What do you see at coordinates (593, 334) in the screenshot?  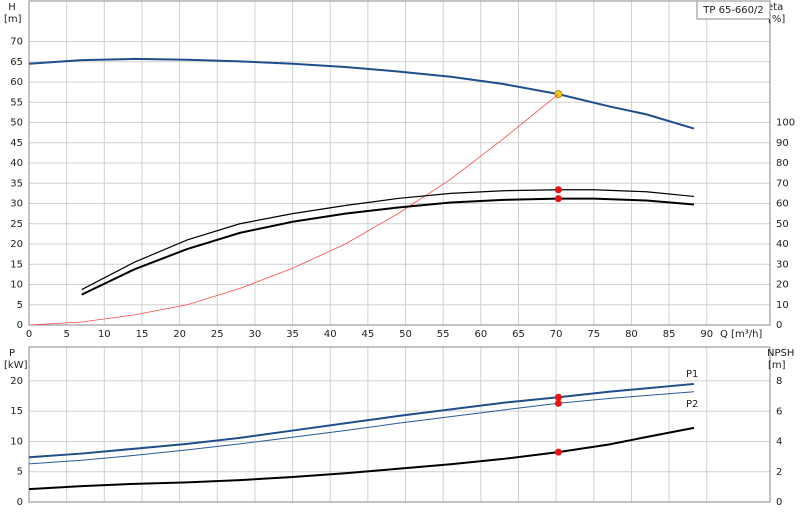 I see `x-tick-label: 75` at bounding box center [593, 334].